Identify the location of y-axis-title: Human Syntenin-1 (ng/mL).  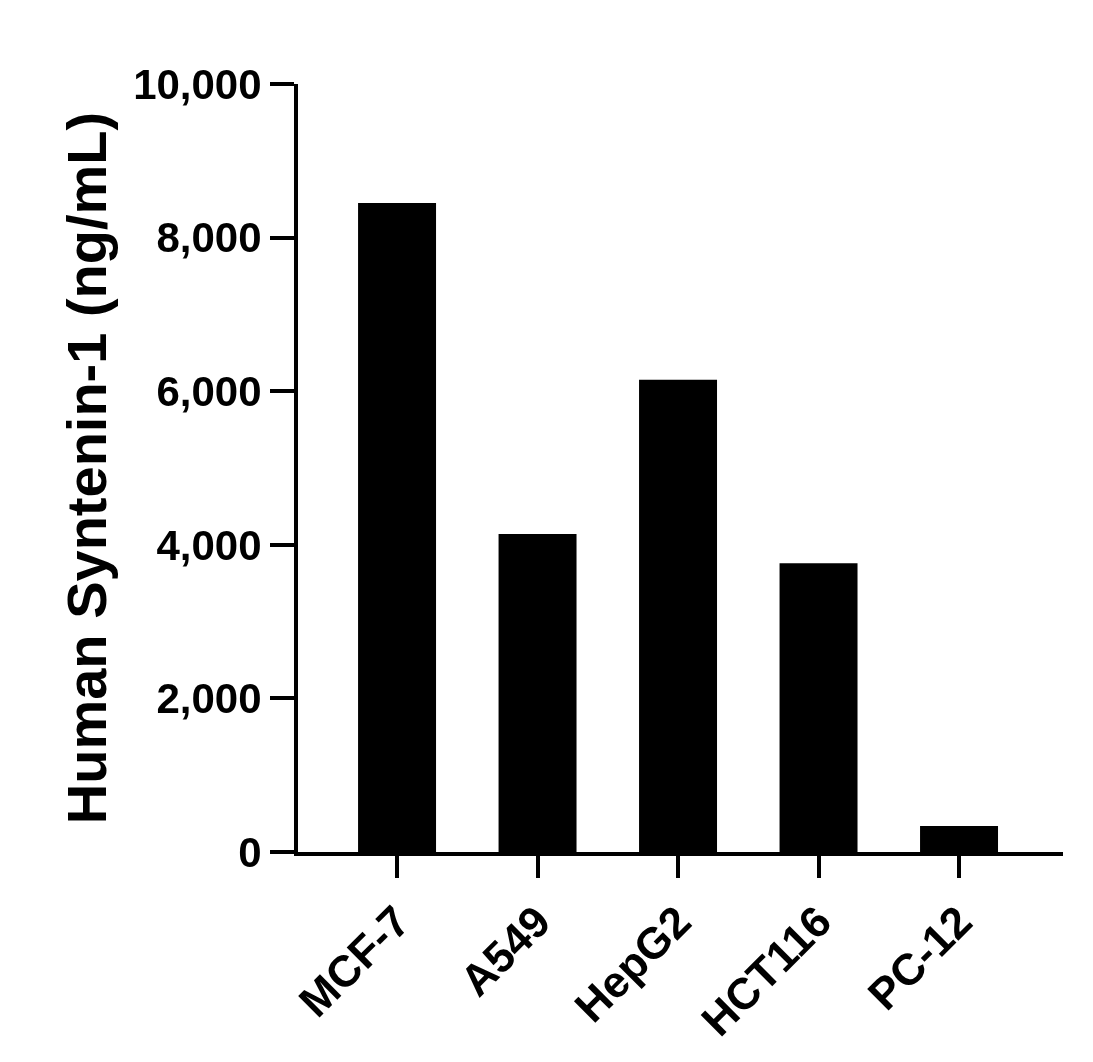
(86, 468).